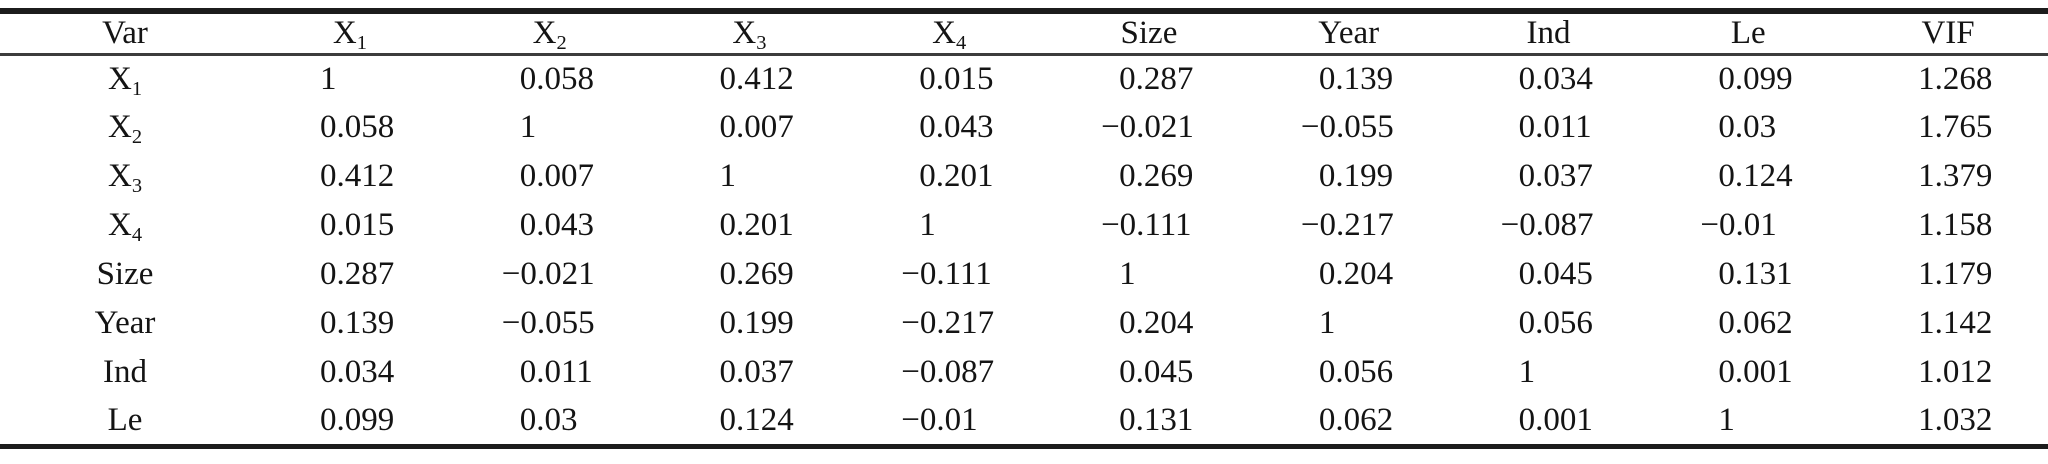 Image resolution: width=2048 pixels, height=464 pixels. Describe the element at coordinates (125, 419) in the screenshot. I see `row-label: Le` at that location.